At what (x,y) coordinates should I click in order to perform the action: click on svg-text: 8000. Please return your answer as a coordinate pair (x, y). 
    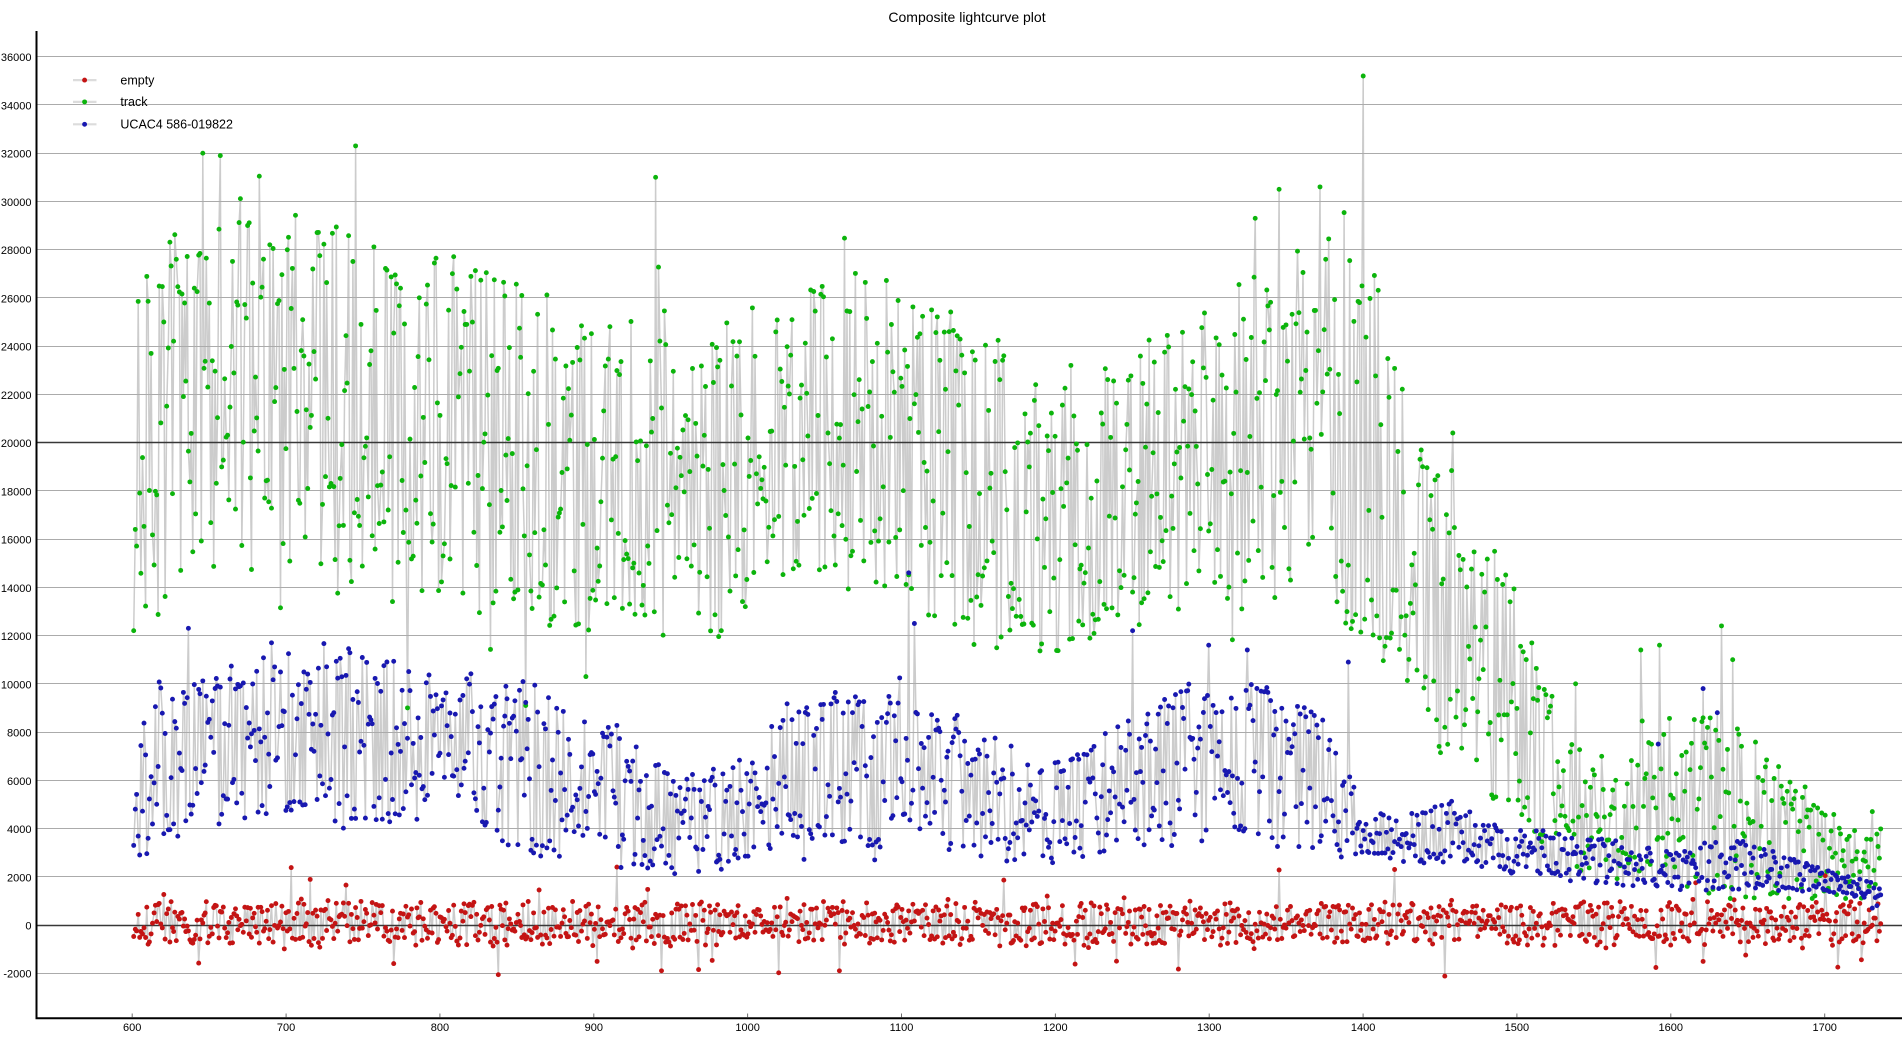
    Looking at the image, I should click on (19, 734).